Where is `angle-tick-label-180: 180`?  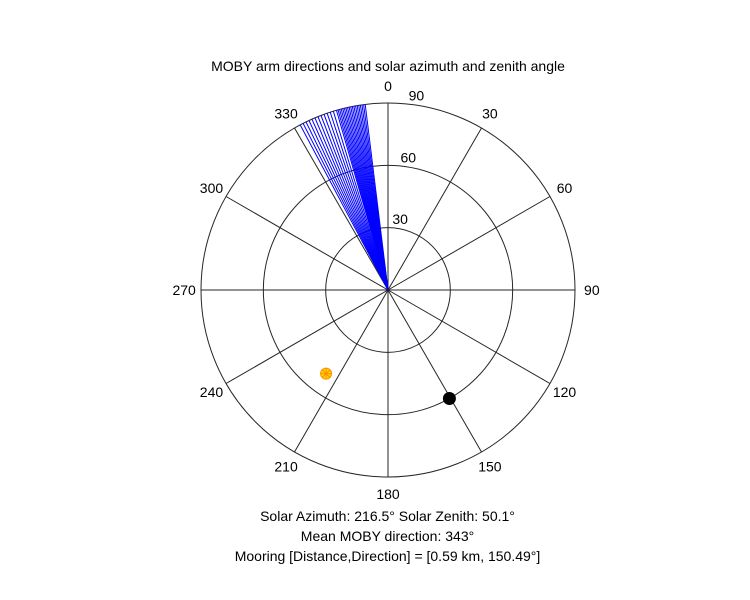 angle-tick-label-180: 180 is located at coordinates (388, 494).